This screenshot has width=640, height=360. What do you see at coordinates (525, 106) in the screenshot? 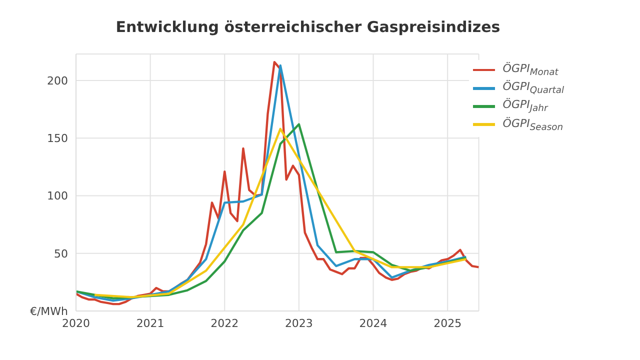
I see `legend-label: ÖGPI$_{Jahr}$` at bounding box center [525, 106].